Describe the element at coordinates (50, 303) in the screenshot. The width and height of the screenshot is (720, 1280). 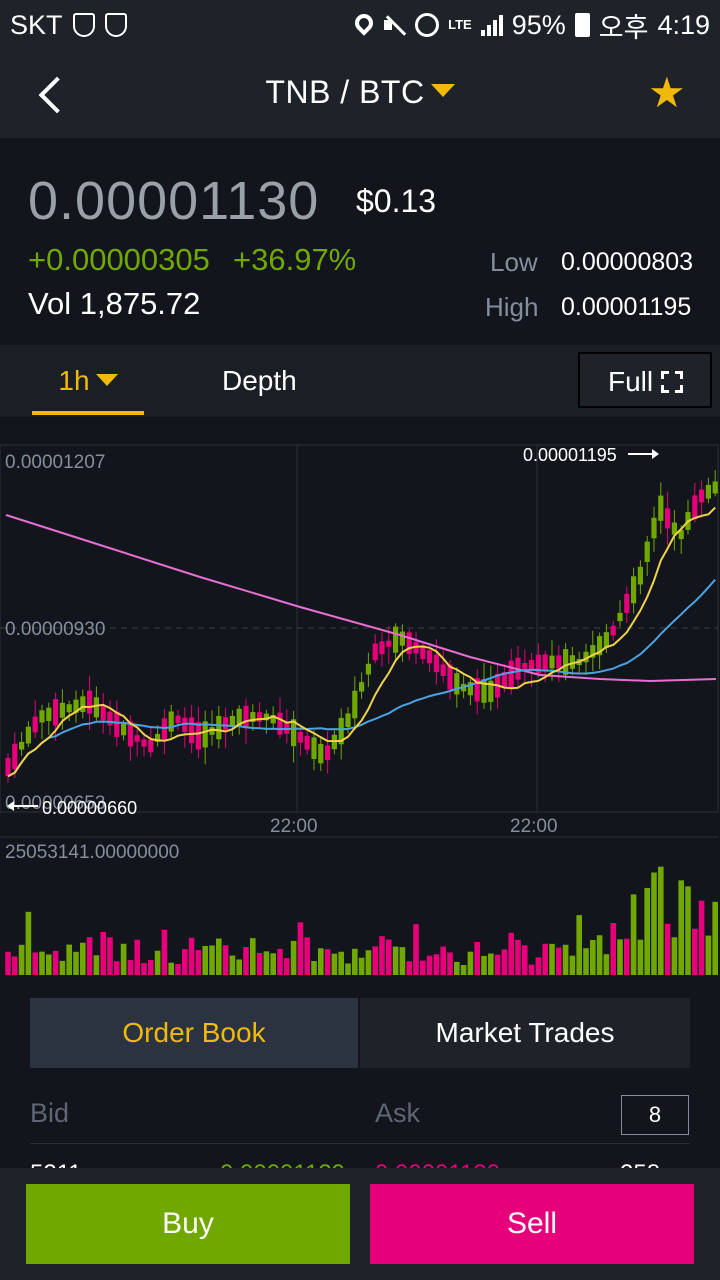
I see `volume-label: Vol` at that location.